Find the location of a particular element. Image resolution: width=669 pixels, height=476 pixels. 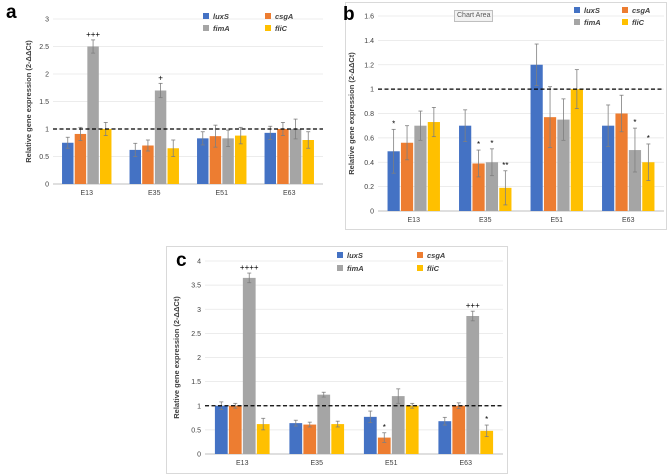

significance-mark-b-E63-fimA: * is located at coordinates (634, 122).